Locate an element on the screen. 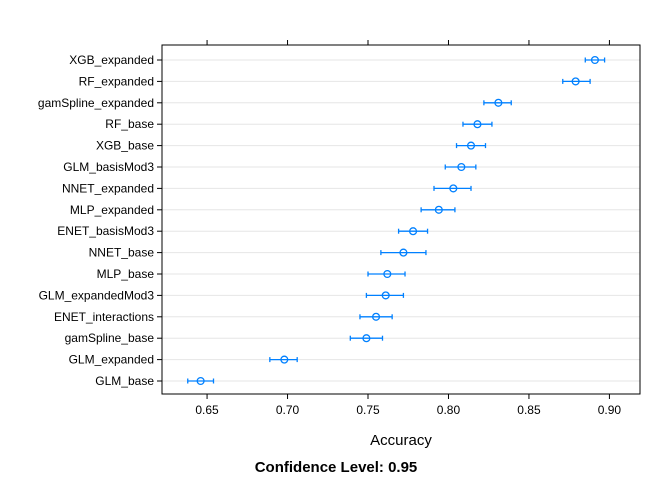  x-tick-label: 0.90 is located at coordinates (610, 410).